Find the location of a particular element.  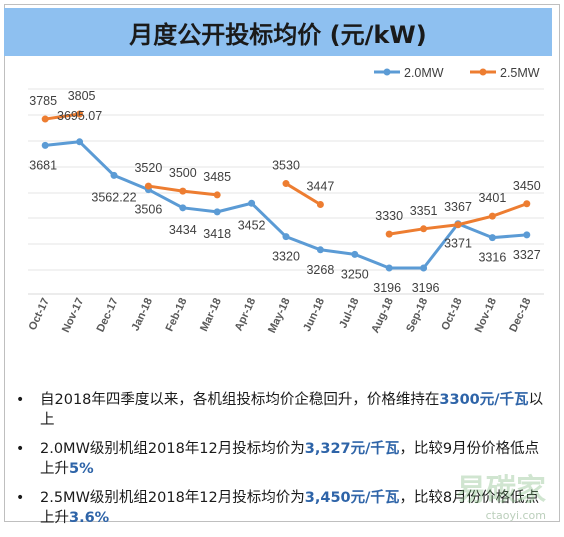

legend-label: 2.0MW is located at coordinates (424, 73).